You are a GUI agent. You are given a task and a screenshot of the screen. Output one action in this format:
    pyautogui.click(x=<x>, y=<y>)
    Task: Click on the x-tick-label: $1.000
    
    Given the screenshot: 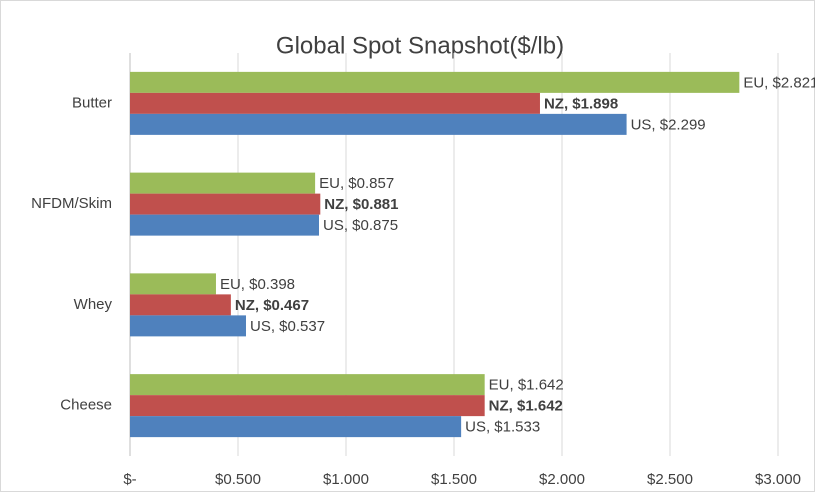 What is the action you would take?
    pyautogui.click(x=346, y=479)
    